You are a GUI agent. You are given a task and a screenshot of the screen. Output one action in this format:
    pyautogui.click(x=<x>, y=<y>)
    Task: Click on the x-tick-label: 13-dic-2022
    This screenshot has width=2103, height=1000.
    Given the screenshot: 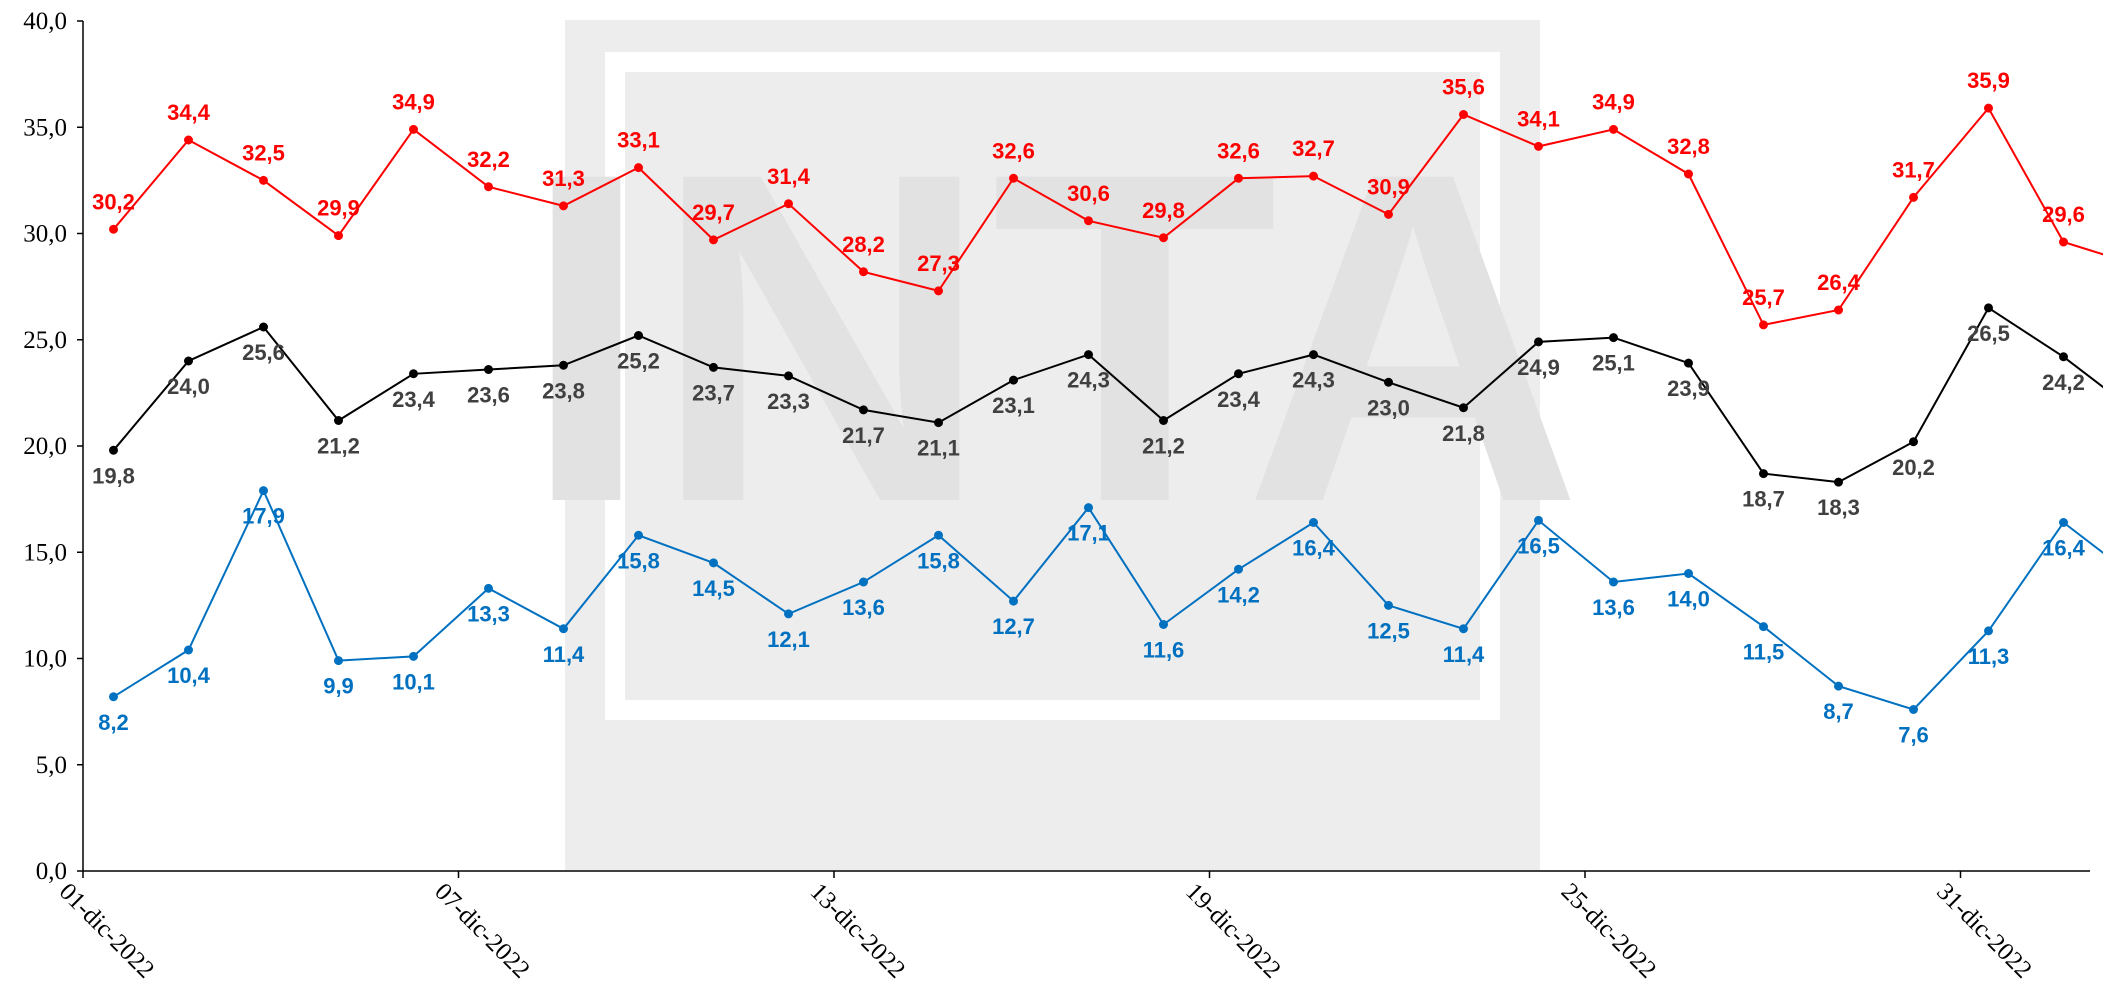 What is the action you would take?
    pyautogui.click(x=858, y=931)
    